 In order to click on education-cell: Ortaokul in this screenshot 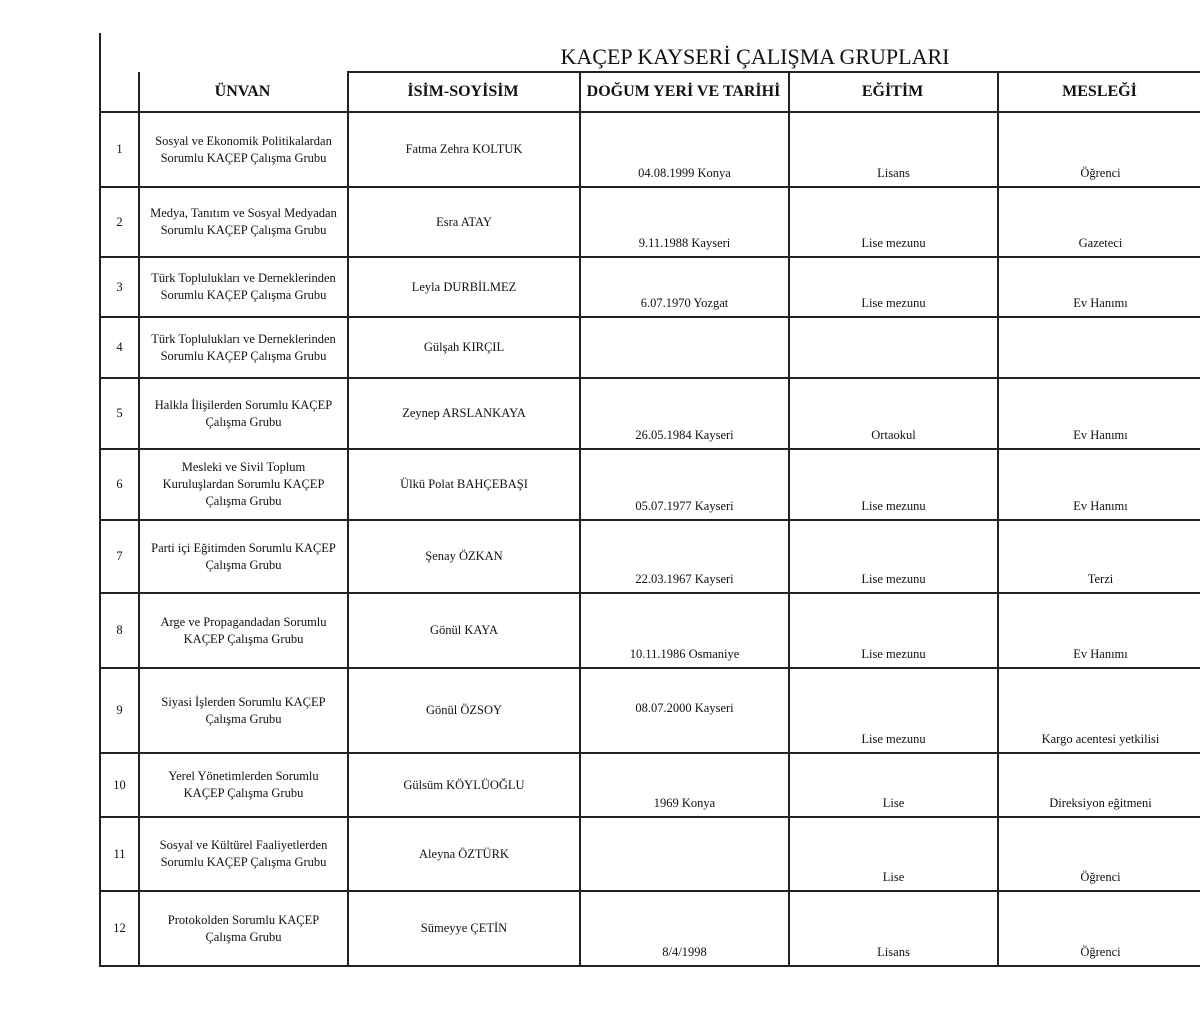, I will do `click(893, 435)`.